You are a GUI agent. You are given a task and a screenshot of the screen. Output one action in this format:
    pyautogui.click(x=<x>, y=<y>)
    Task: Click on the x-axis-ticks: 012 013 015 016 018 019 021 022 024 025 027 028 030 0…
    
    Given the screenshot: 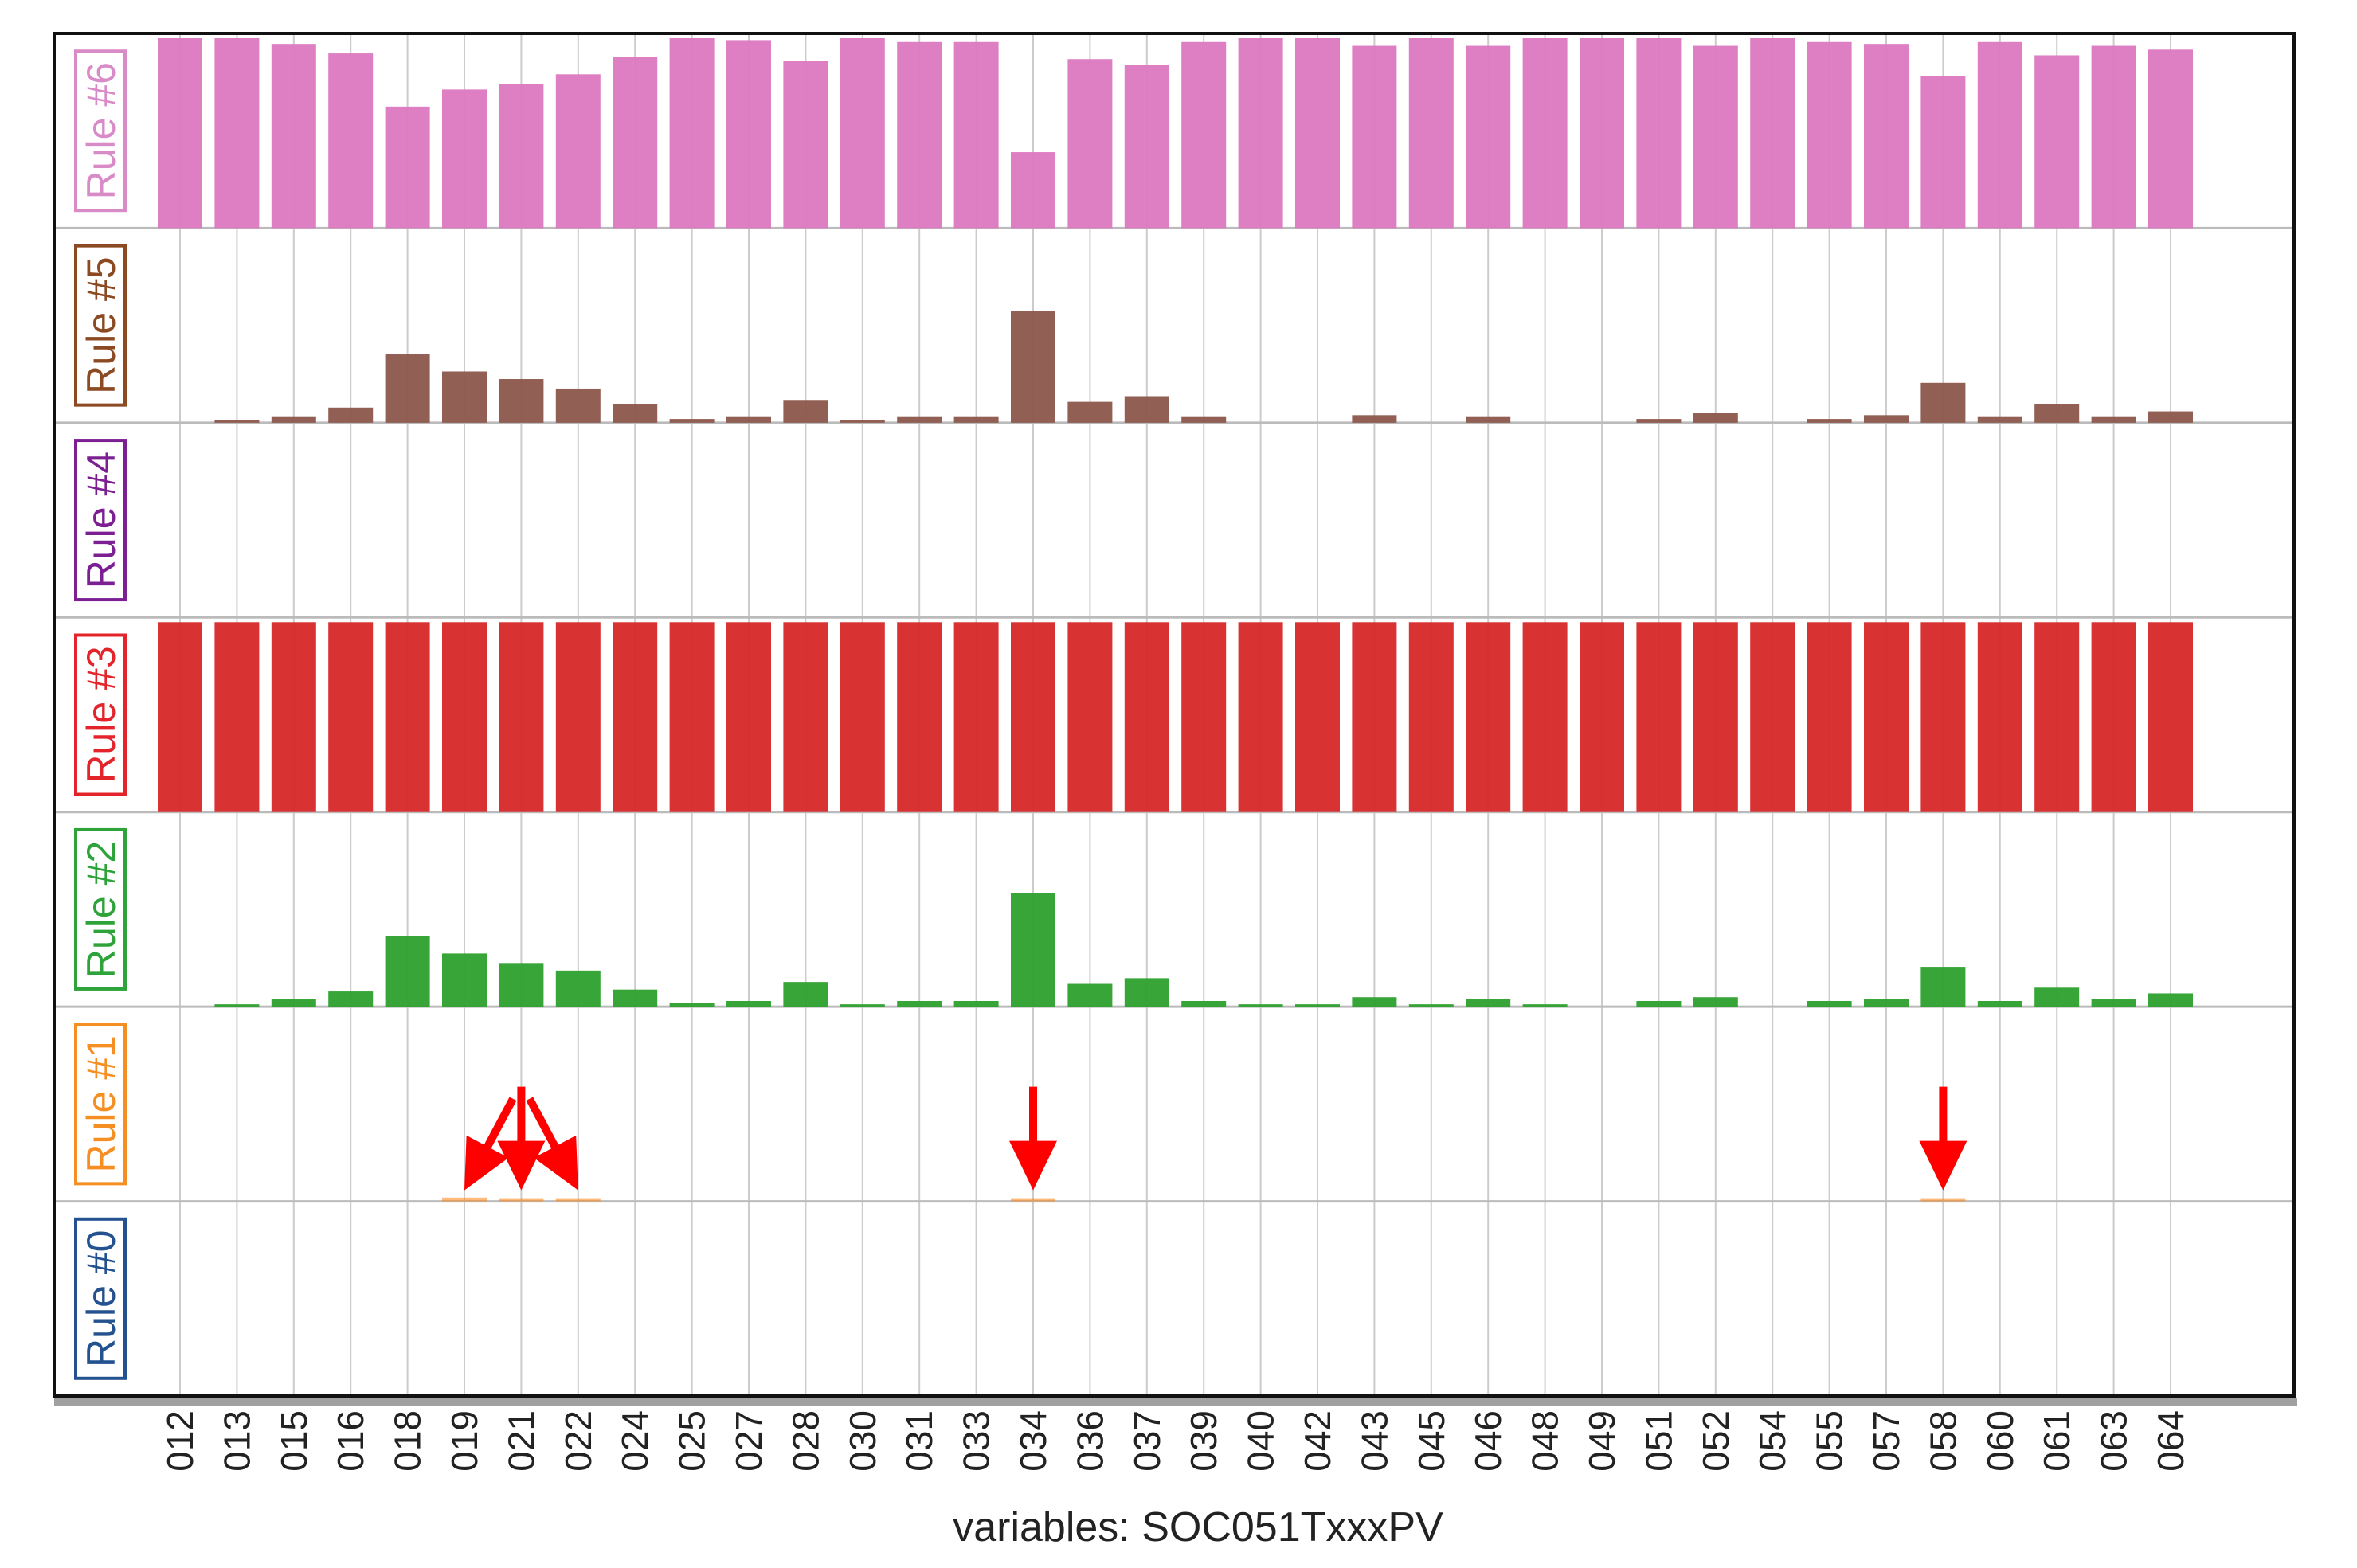 What is the action you would take?
    pyautogui.click(x=1175, y=1434)
    